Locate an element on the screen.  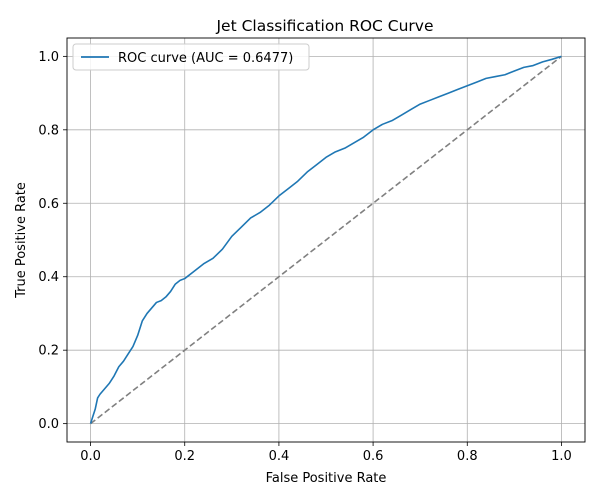
y-tick-label: 0.2 is located at coordinates (48, 351).